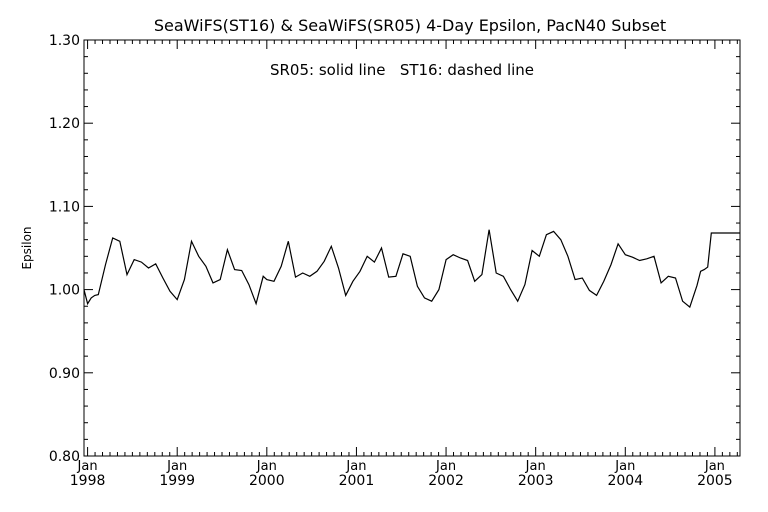 This screenshot has width=768, height=512. I want to click on y-tick-label: 0.90, so click(64, 374).